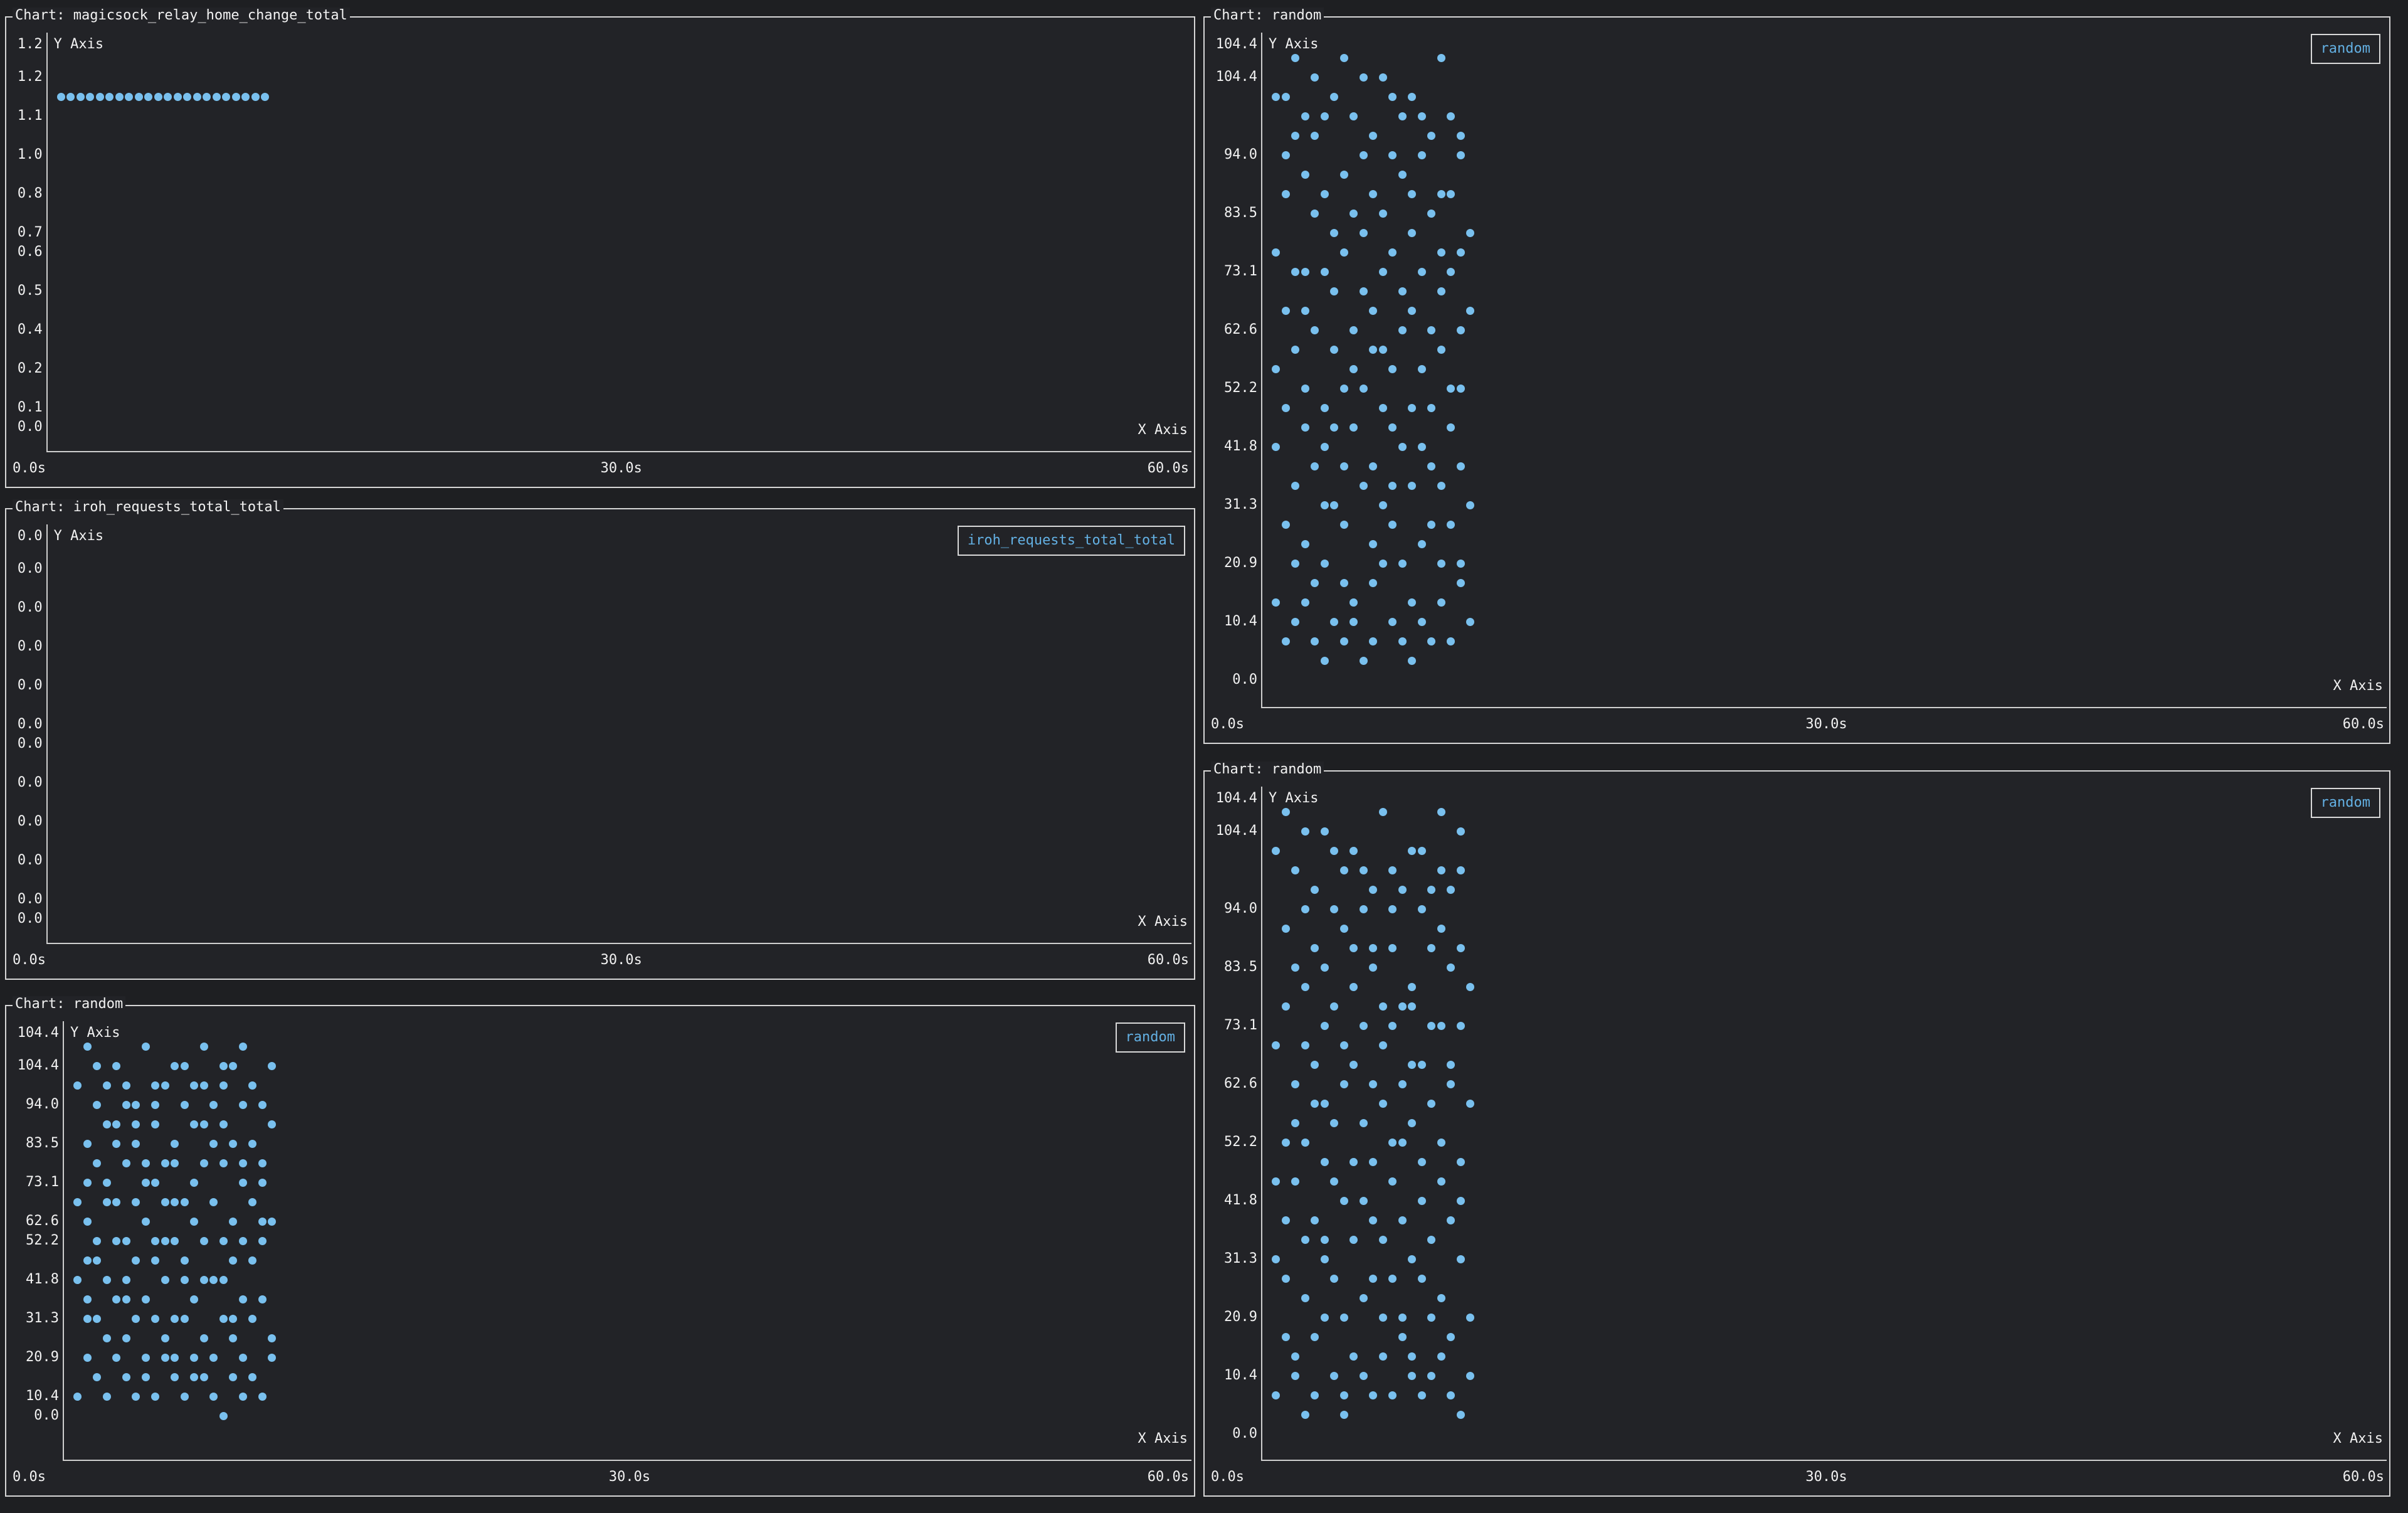 This screenshot has height=1513, width=2408. I want to click on y-tick-label: 20.9, so click(1240, 563).